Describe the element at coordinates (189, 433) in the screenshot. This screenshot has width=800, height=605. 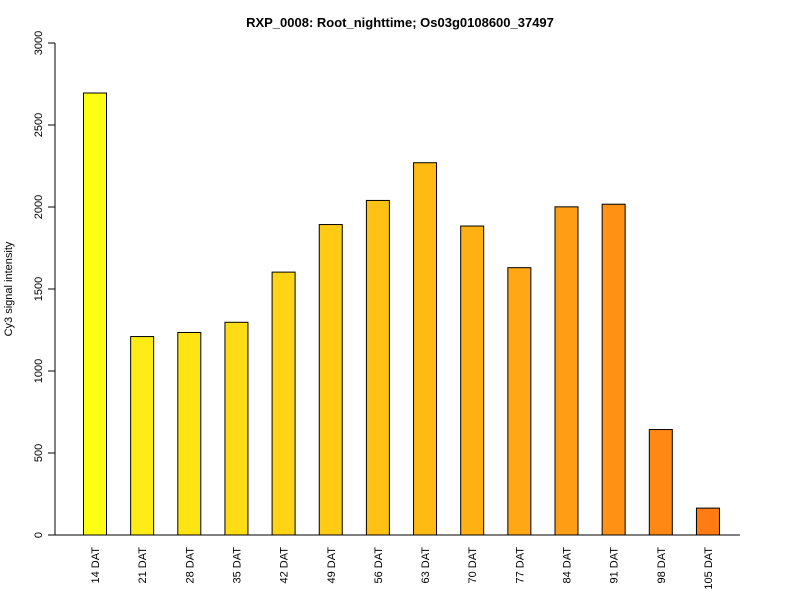
I see `bar-28-dat` at that location.